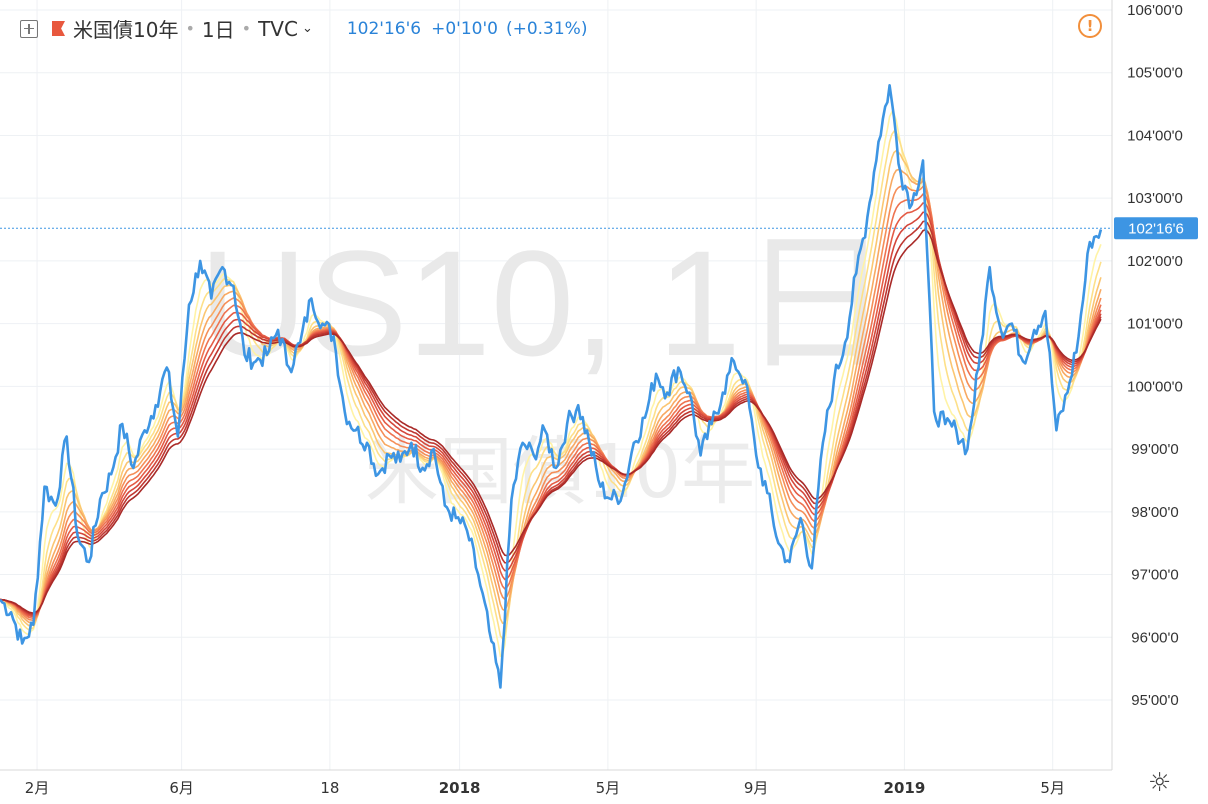  What do you see at coordinates (1155, 73) in the screenshot?
I see `y-tick-label: 105'00'0` at bounding box center [1155, 73].